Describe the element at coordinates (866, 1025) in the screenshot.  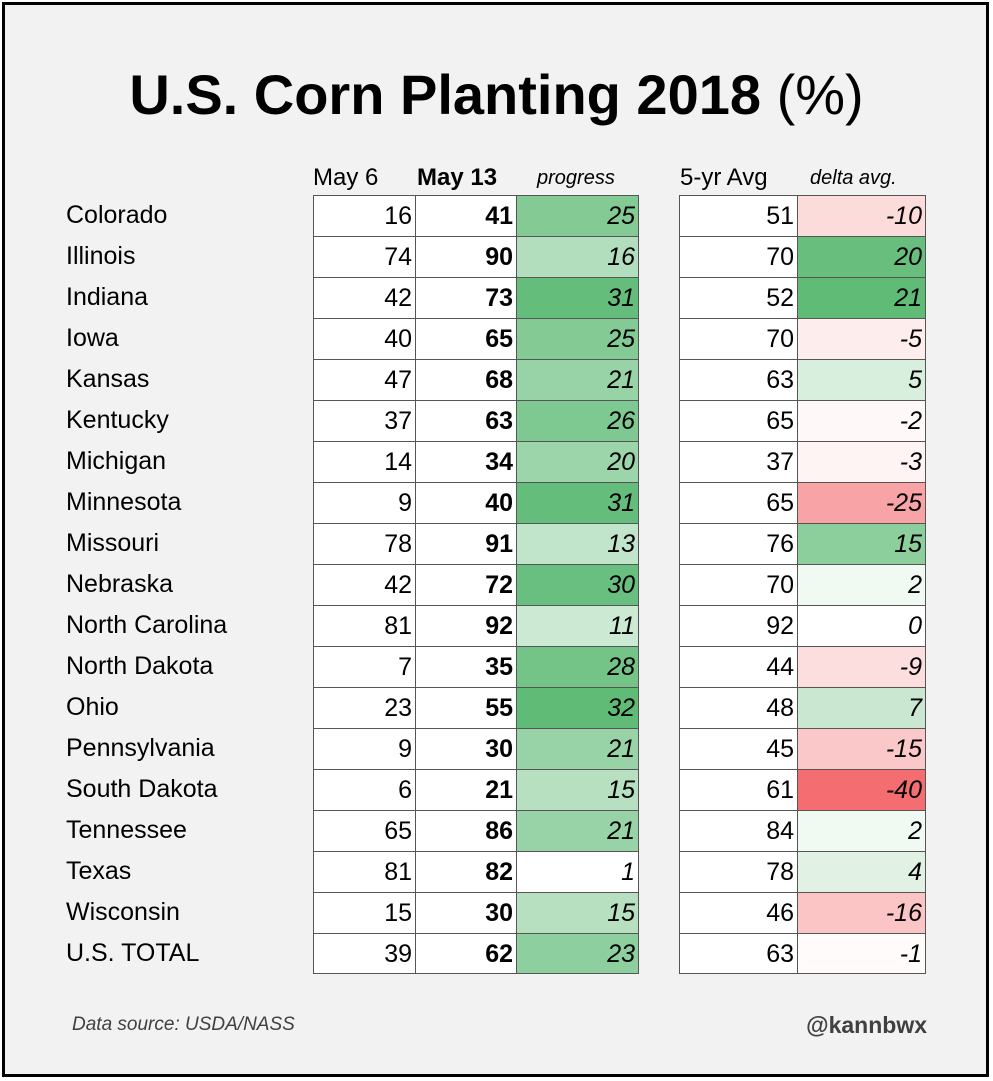
I see `author-handle: @kannbwx` at that location.